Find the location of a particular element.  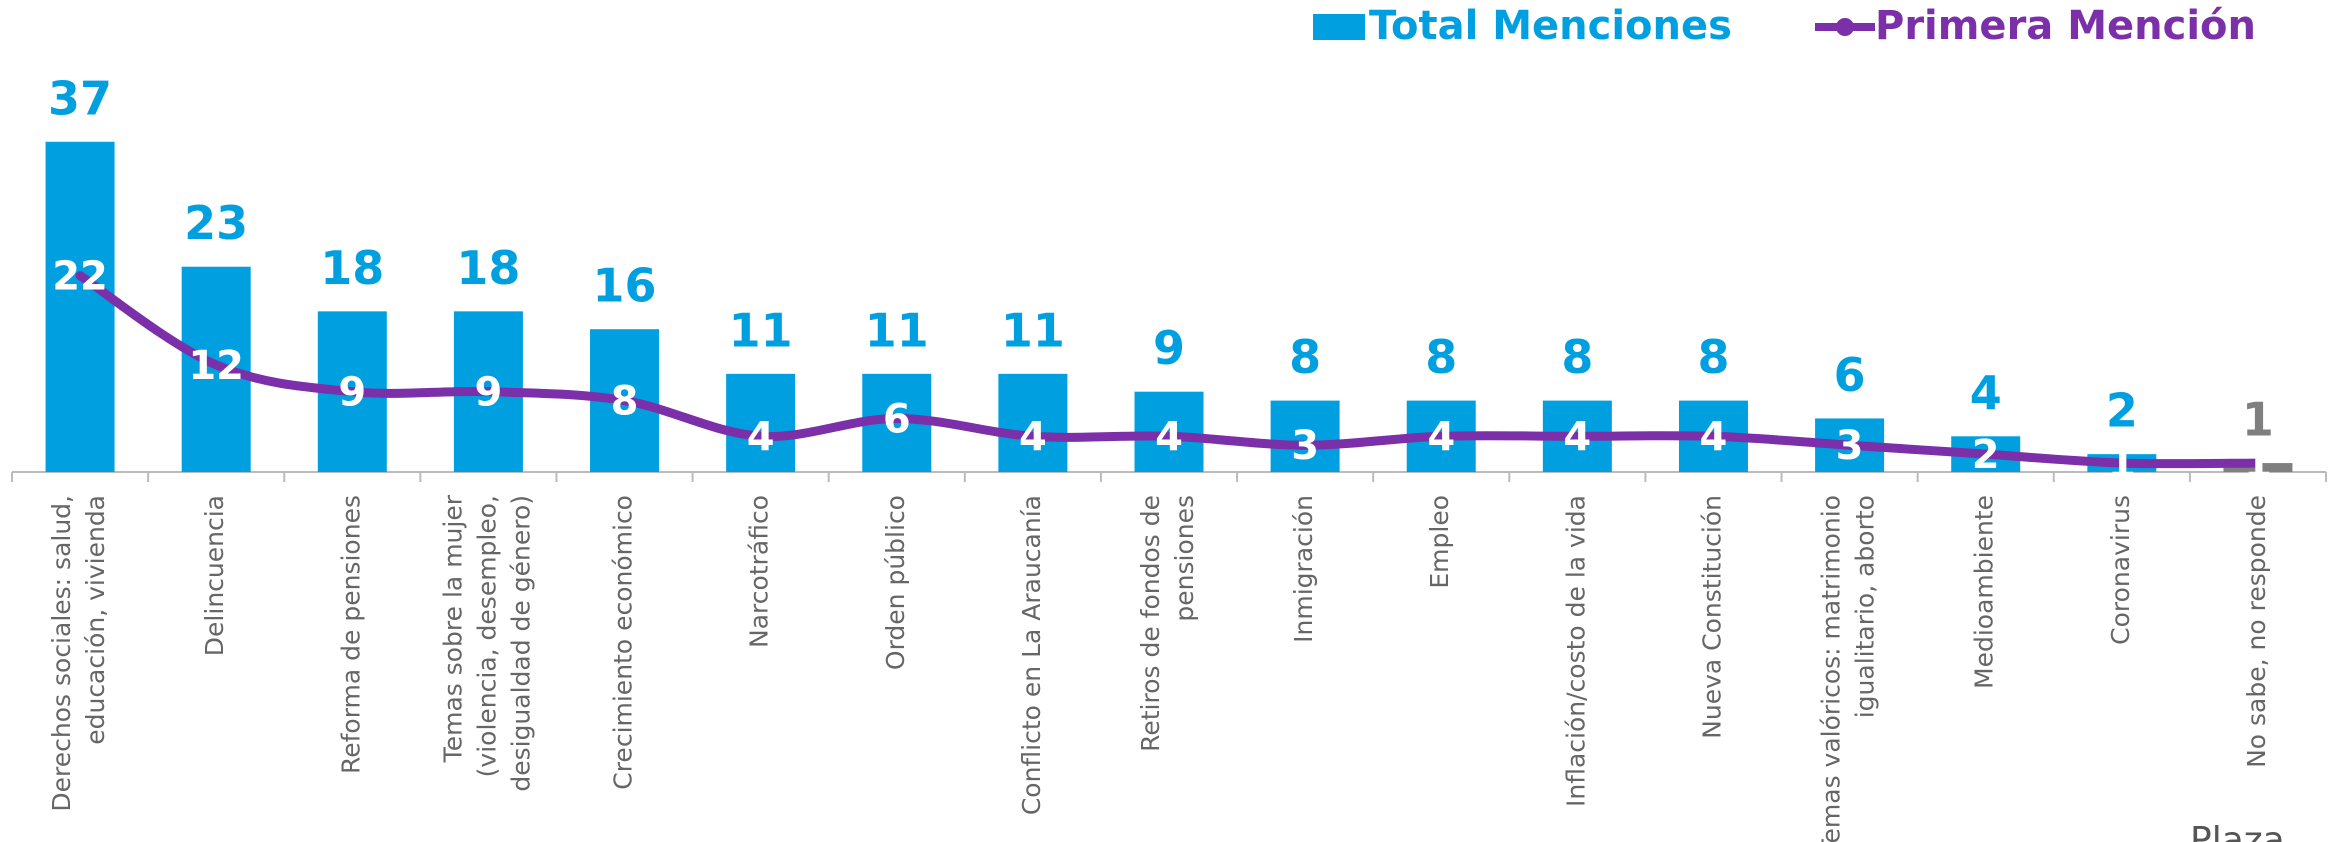

bar-value-label: 9 is located at coordinates (1169, 348).